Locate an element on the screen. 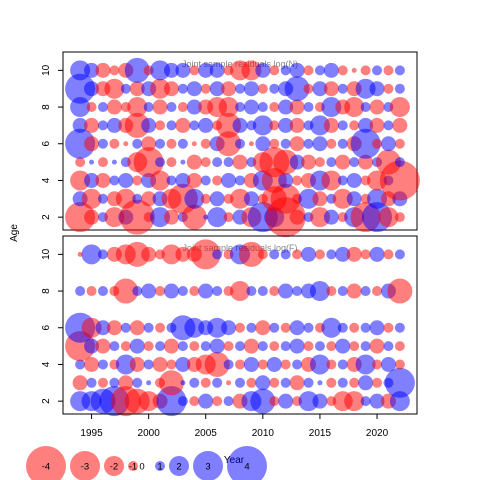  legend-label: -3 is located at coordinates (85, 467).